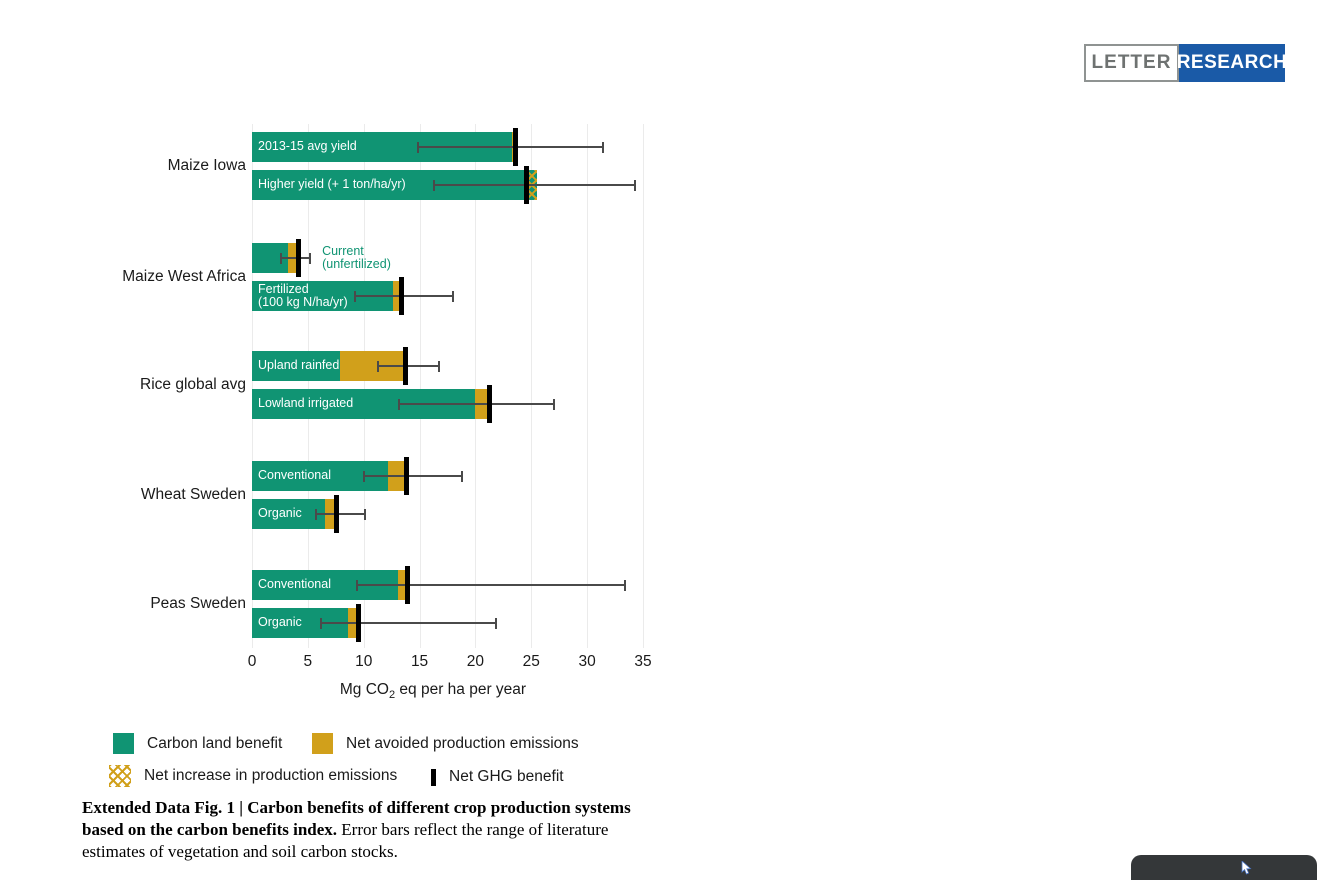 The height and width of the screenshot is (880, 1317). I want to click on legend-item-net-ghg-benefit: Net GHG benefit, so click(495, 777).